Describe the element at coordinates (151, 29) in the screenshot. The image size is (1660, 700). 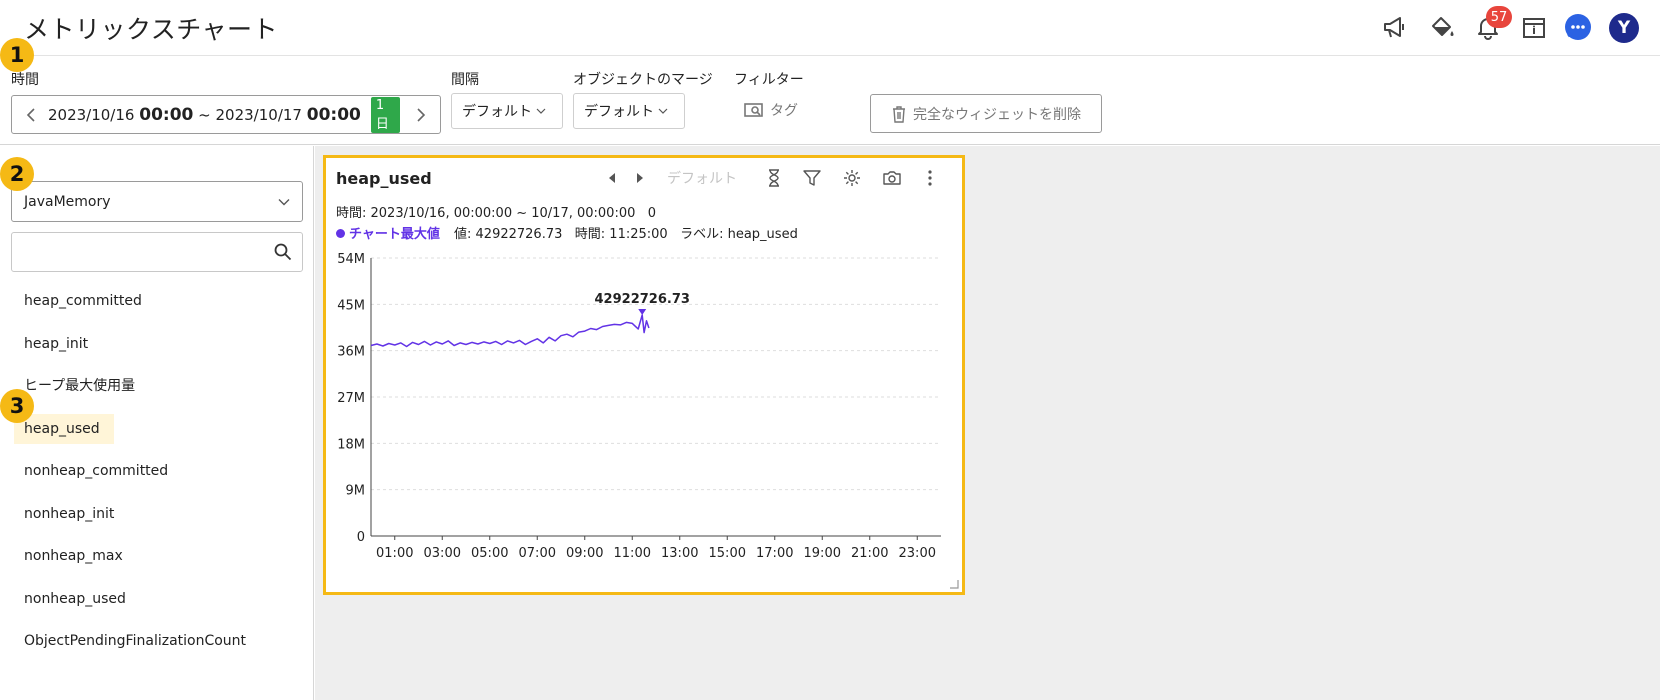
I see `page-title: メトリックスチャート` at that location.